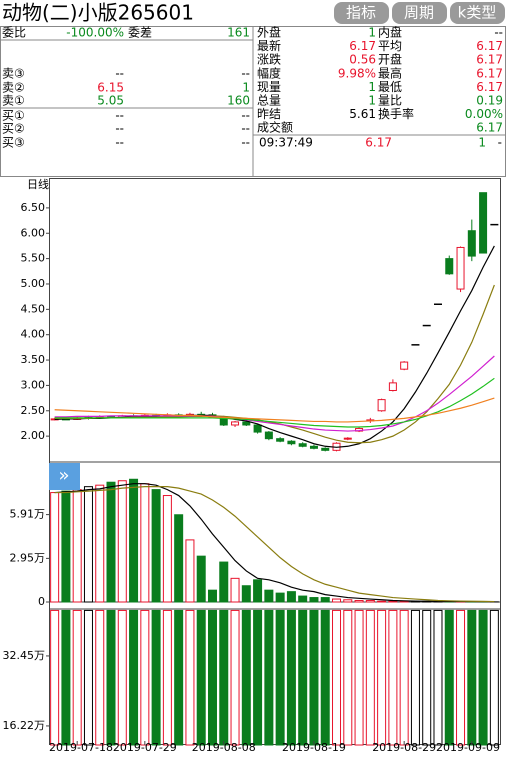 The width and height of the screenshot is (506, 758). What do you see at coordinates (396, 113) in the screenshot?
I see `stat-label: 换手率` at bounding box center [396, 113].